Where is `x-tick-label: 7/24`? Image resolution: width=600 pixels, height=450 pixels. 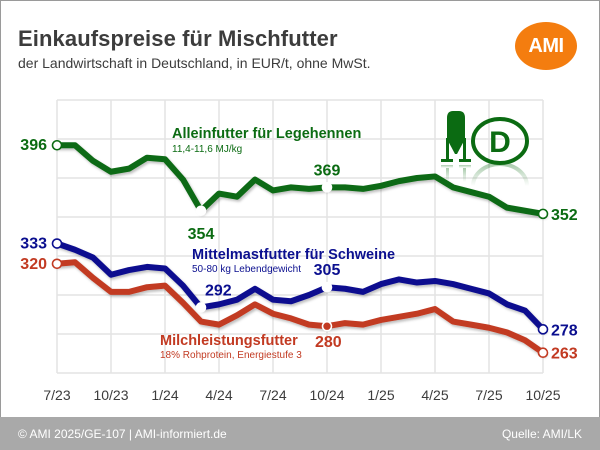 x-tick-label: 7/24 is located at coordinates (272, 395).